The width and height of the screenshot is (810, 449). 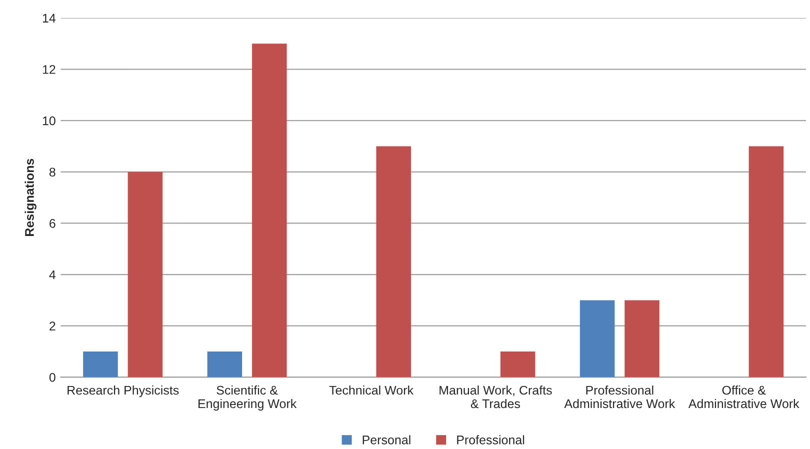 I want to click on y-tick-label: 2, so click(x=53, y=326).